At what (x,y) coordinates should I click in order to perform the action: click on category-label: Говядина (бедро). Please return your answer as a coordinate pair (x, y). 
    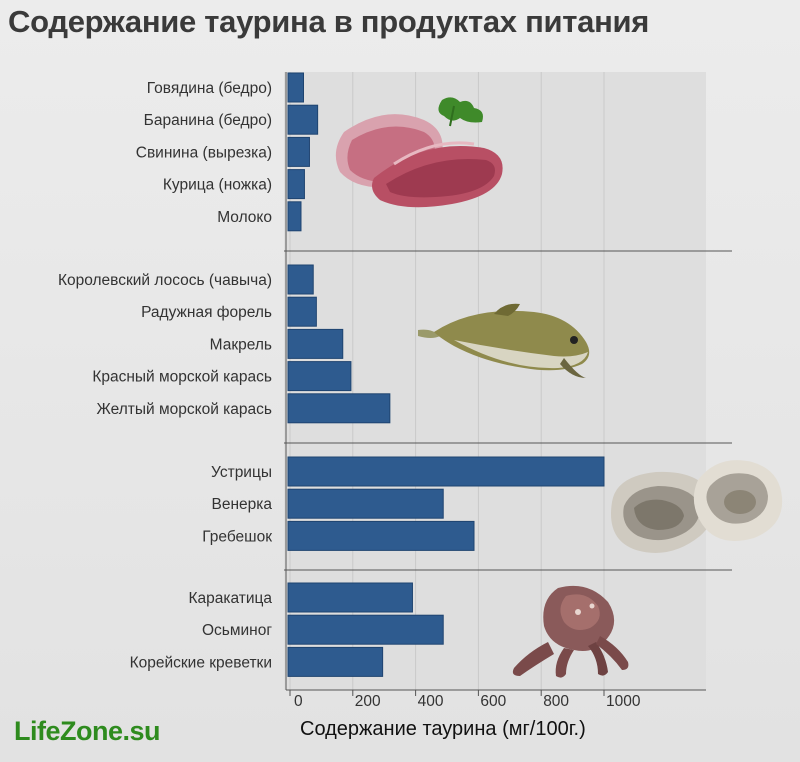
    Looking at the image, I should click on (209, 88).